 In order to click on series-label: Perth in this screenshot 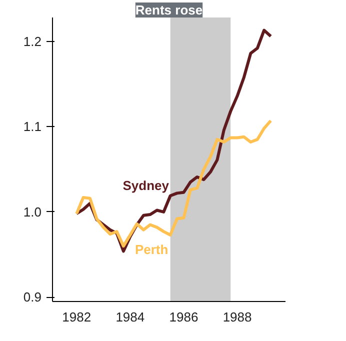, I will do `click(151, 249)`.